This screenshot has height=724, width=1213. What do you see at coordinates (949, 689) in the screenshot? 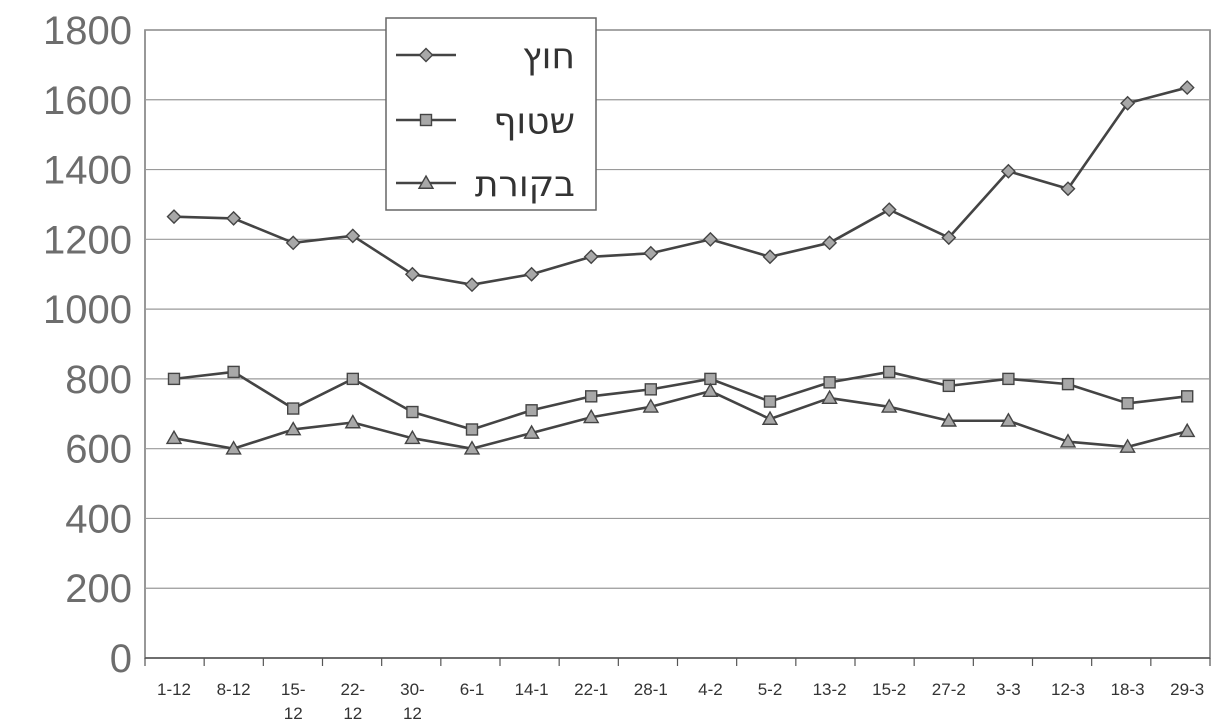
I see `x-tick-label: 27-2` at bounding box center [949, 689].